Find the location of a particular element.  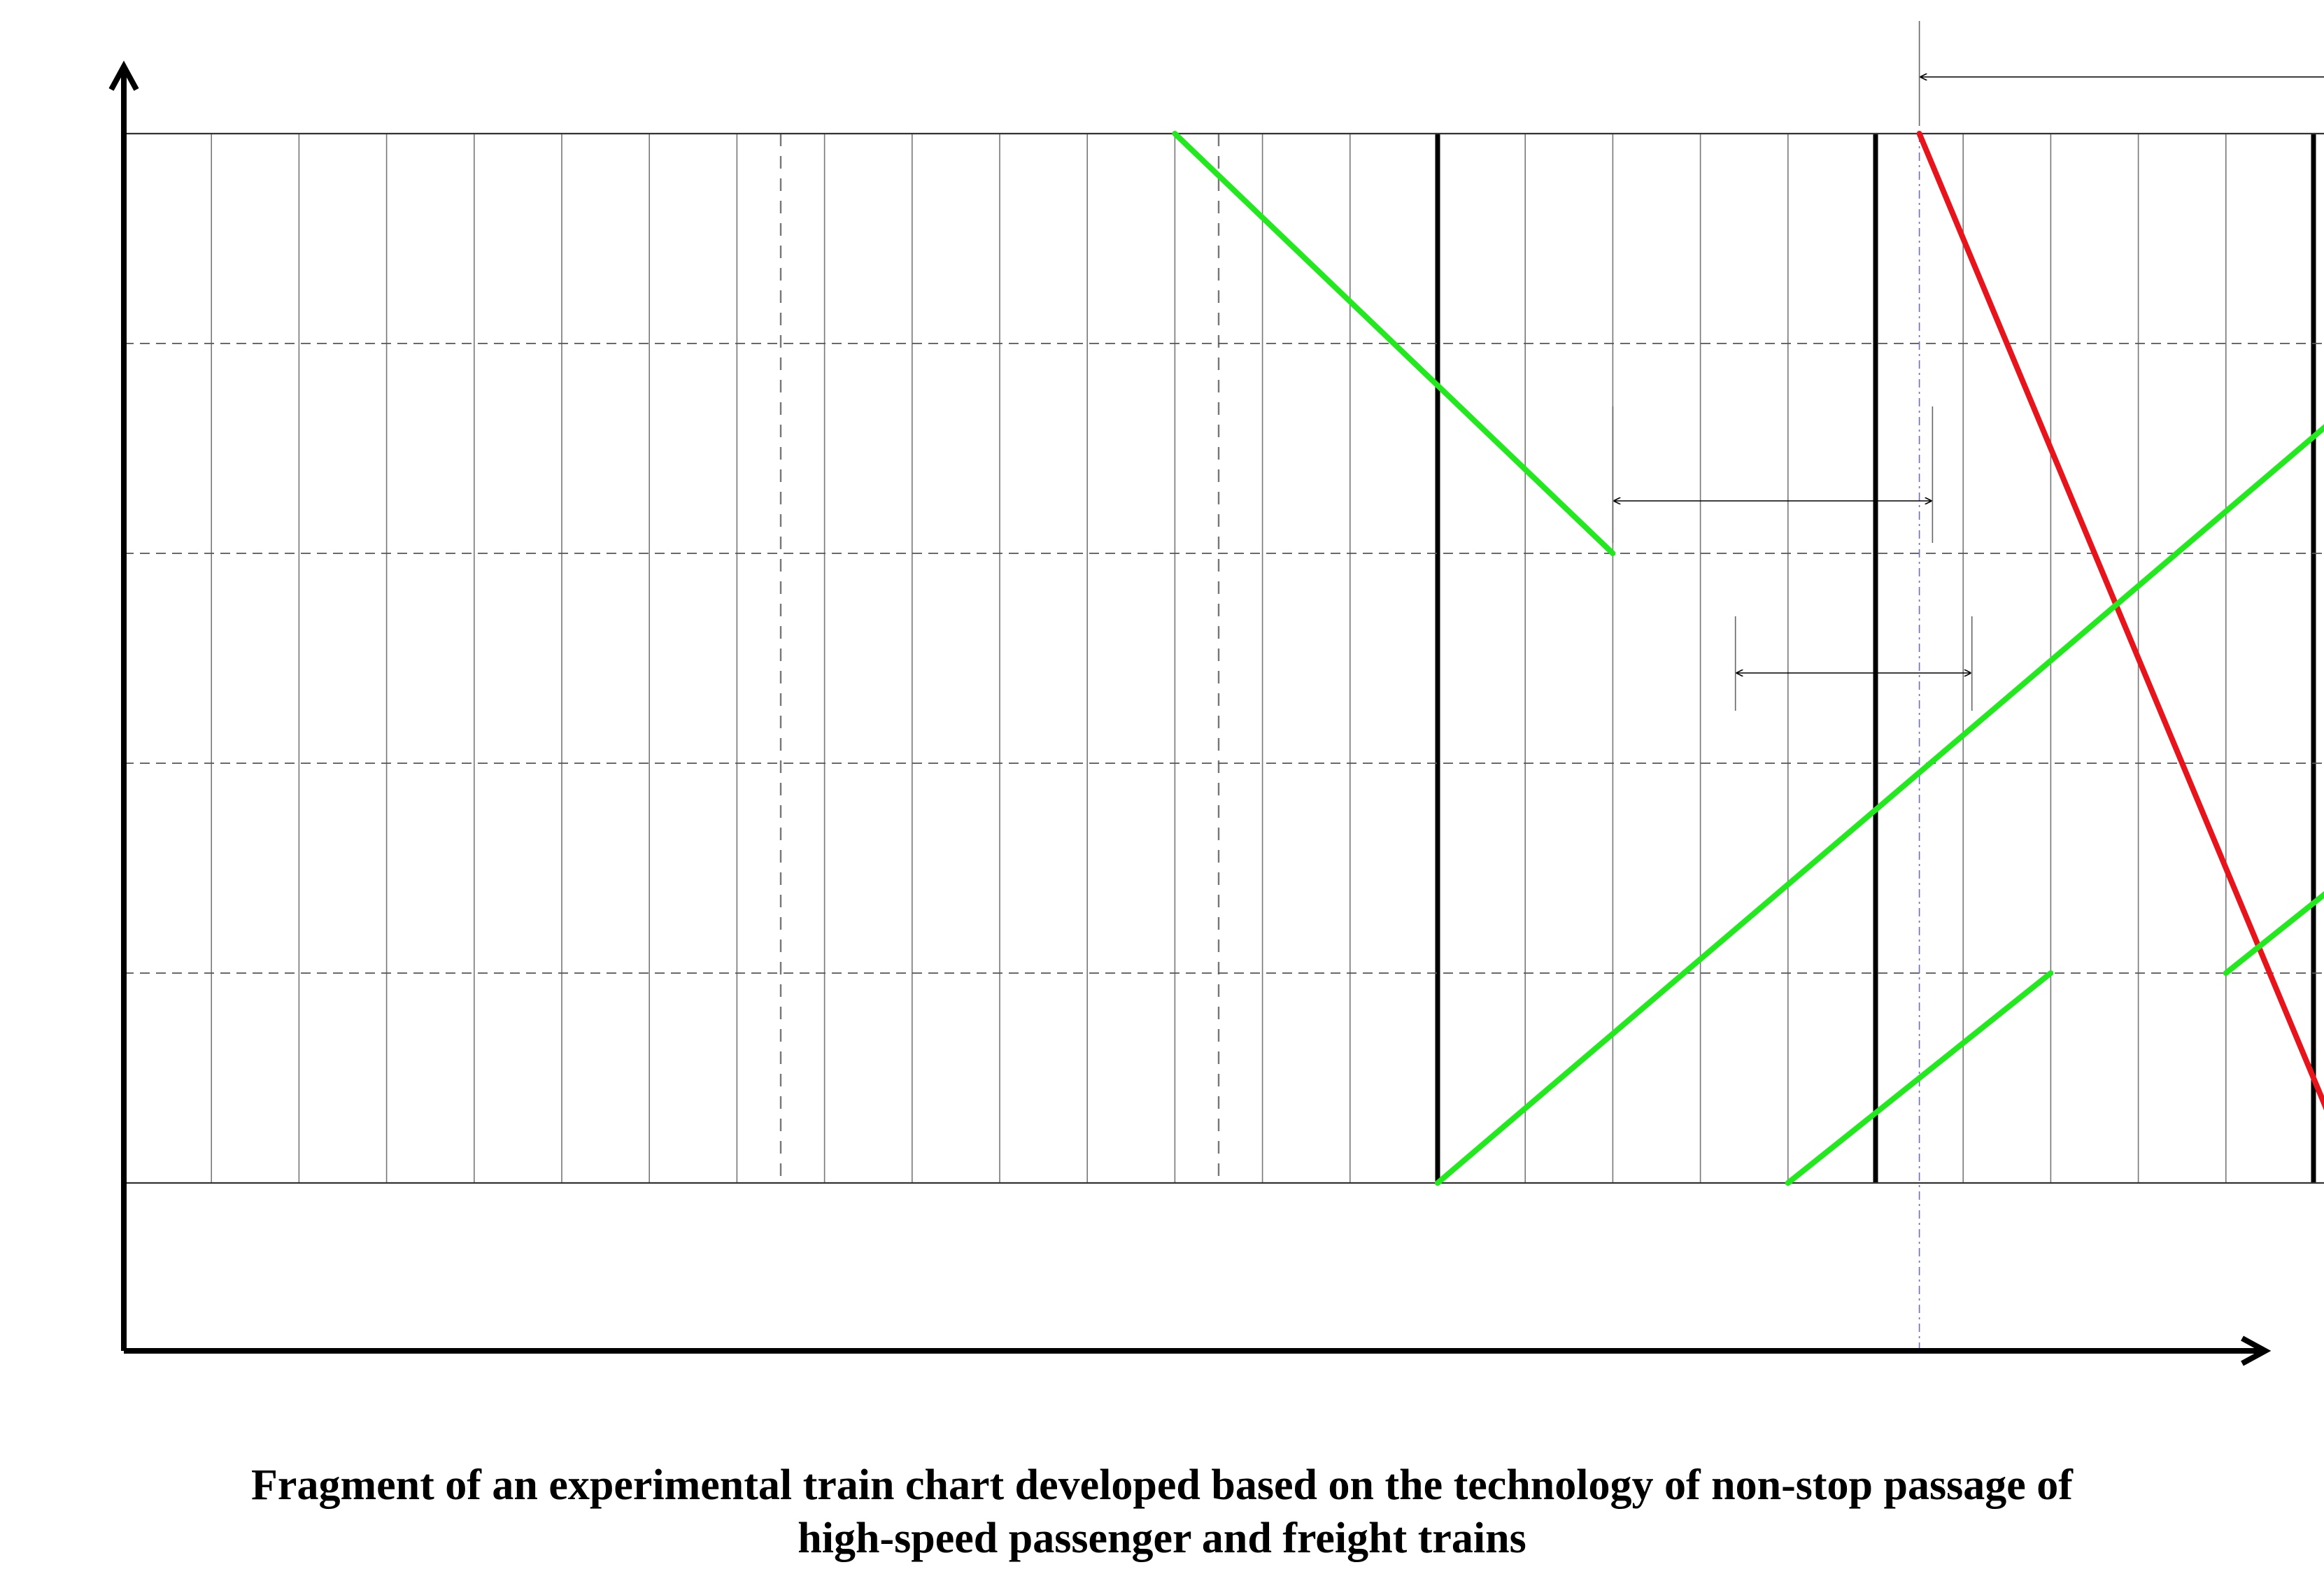

y-axis-arrow is located at coordinates (123, 75).